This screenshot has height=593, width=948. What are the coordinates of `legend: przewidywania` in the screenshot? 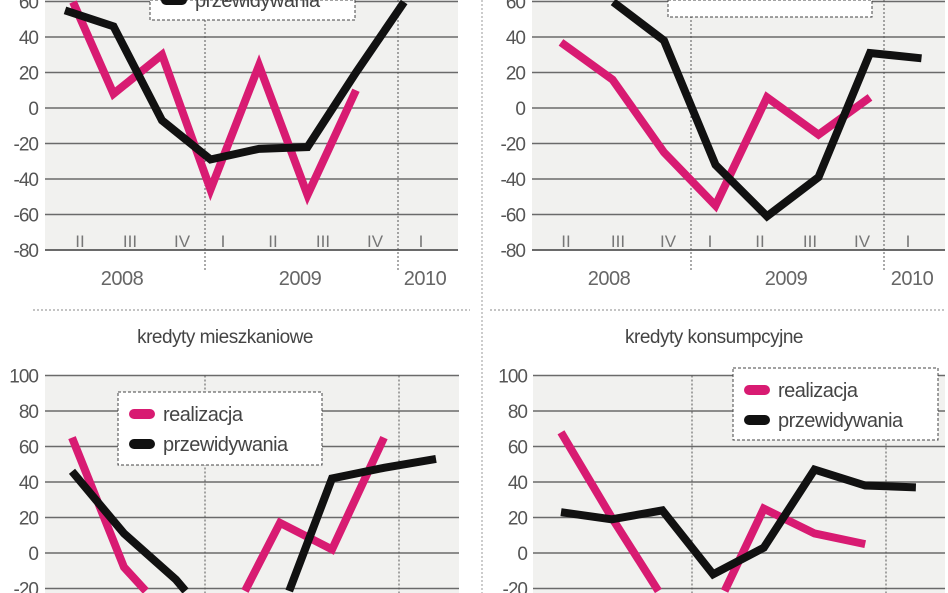 It's located at (252, 10).